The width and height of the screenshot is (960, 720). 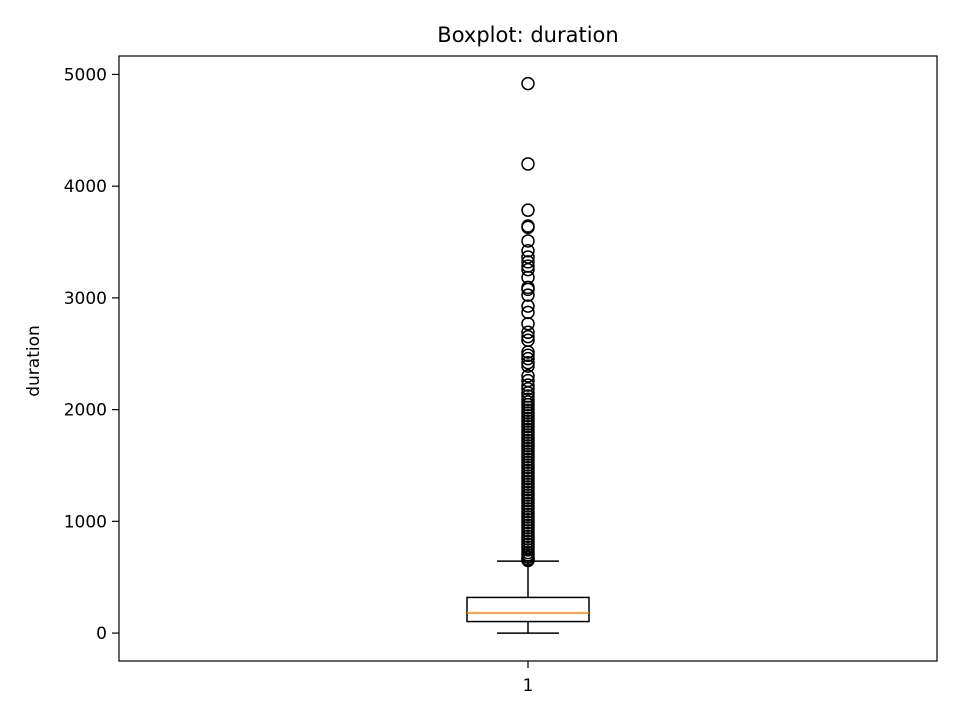 I want to click on chart-title: Boxplot: duration, so click(x=527, y=35).